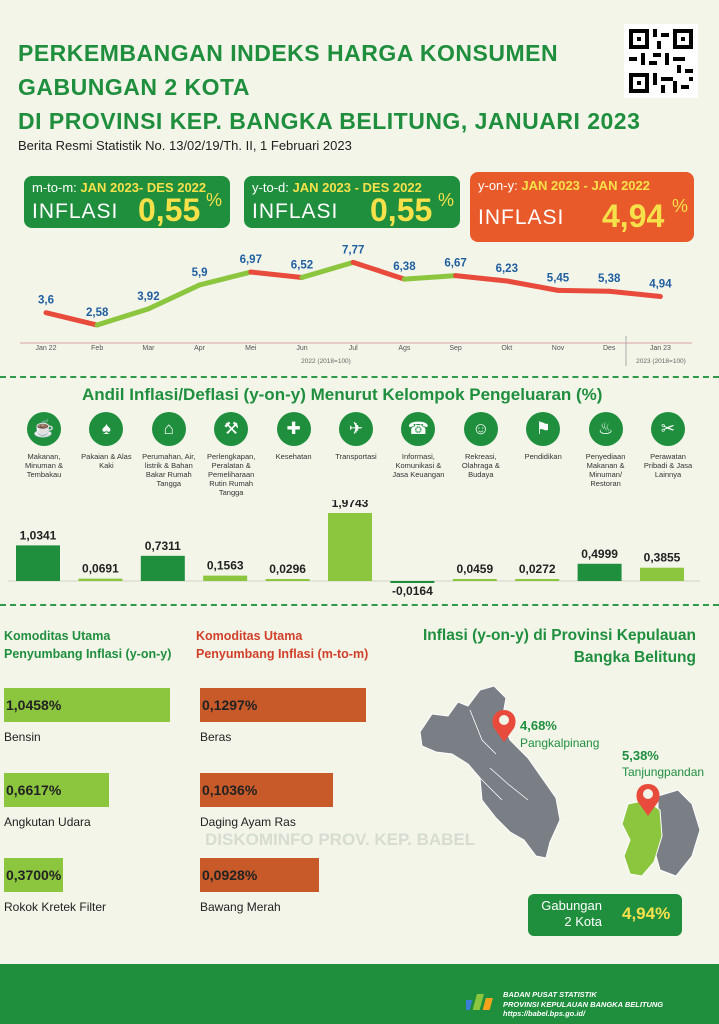 The image size is (719, 1024). I want to click on x-tick-label: Ags, so click(404, 348).